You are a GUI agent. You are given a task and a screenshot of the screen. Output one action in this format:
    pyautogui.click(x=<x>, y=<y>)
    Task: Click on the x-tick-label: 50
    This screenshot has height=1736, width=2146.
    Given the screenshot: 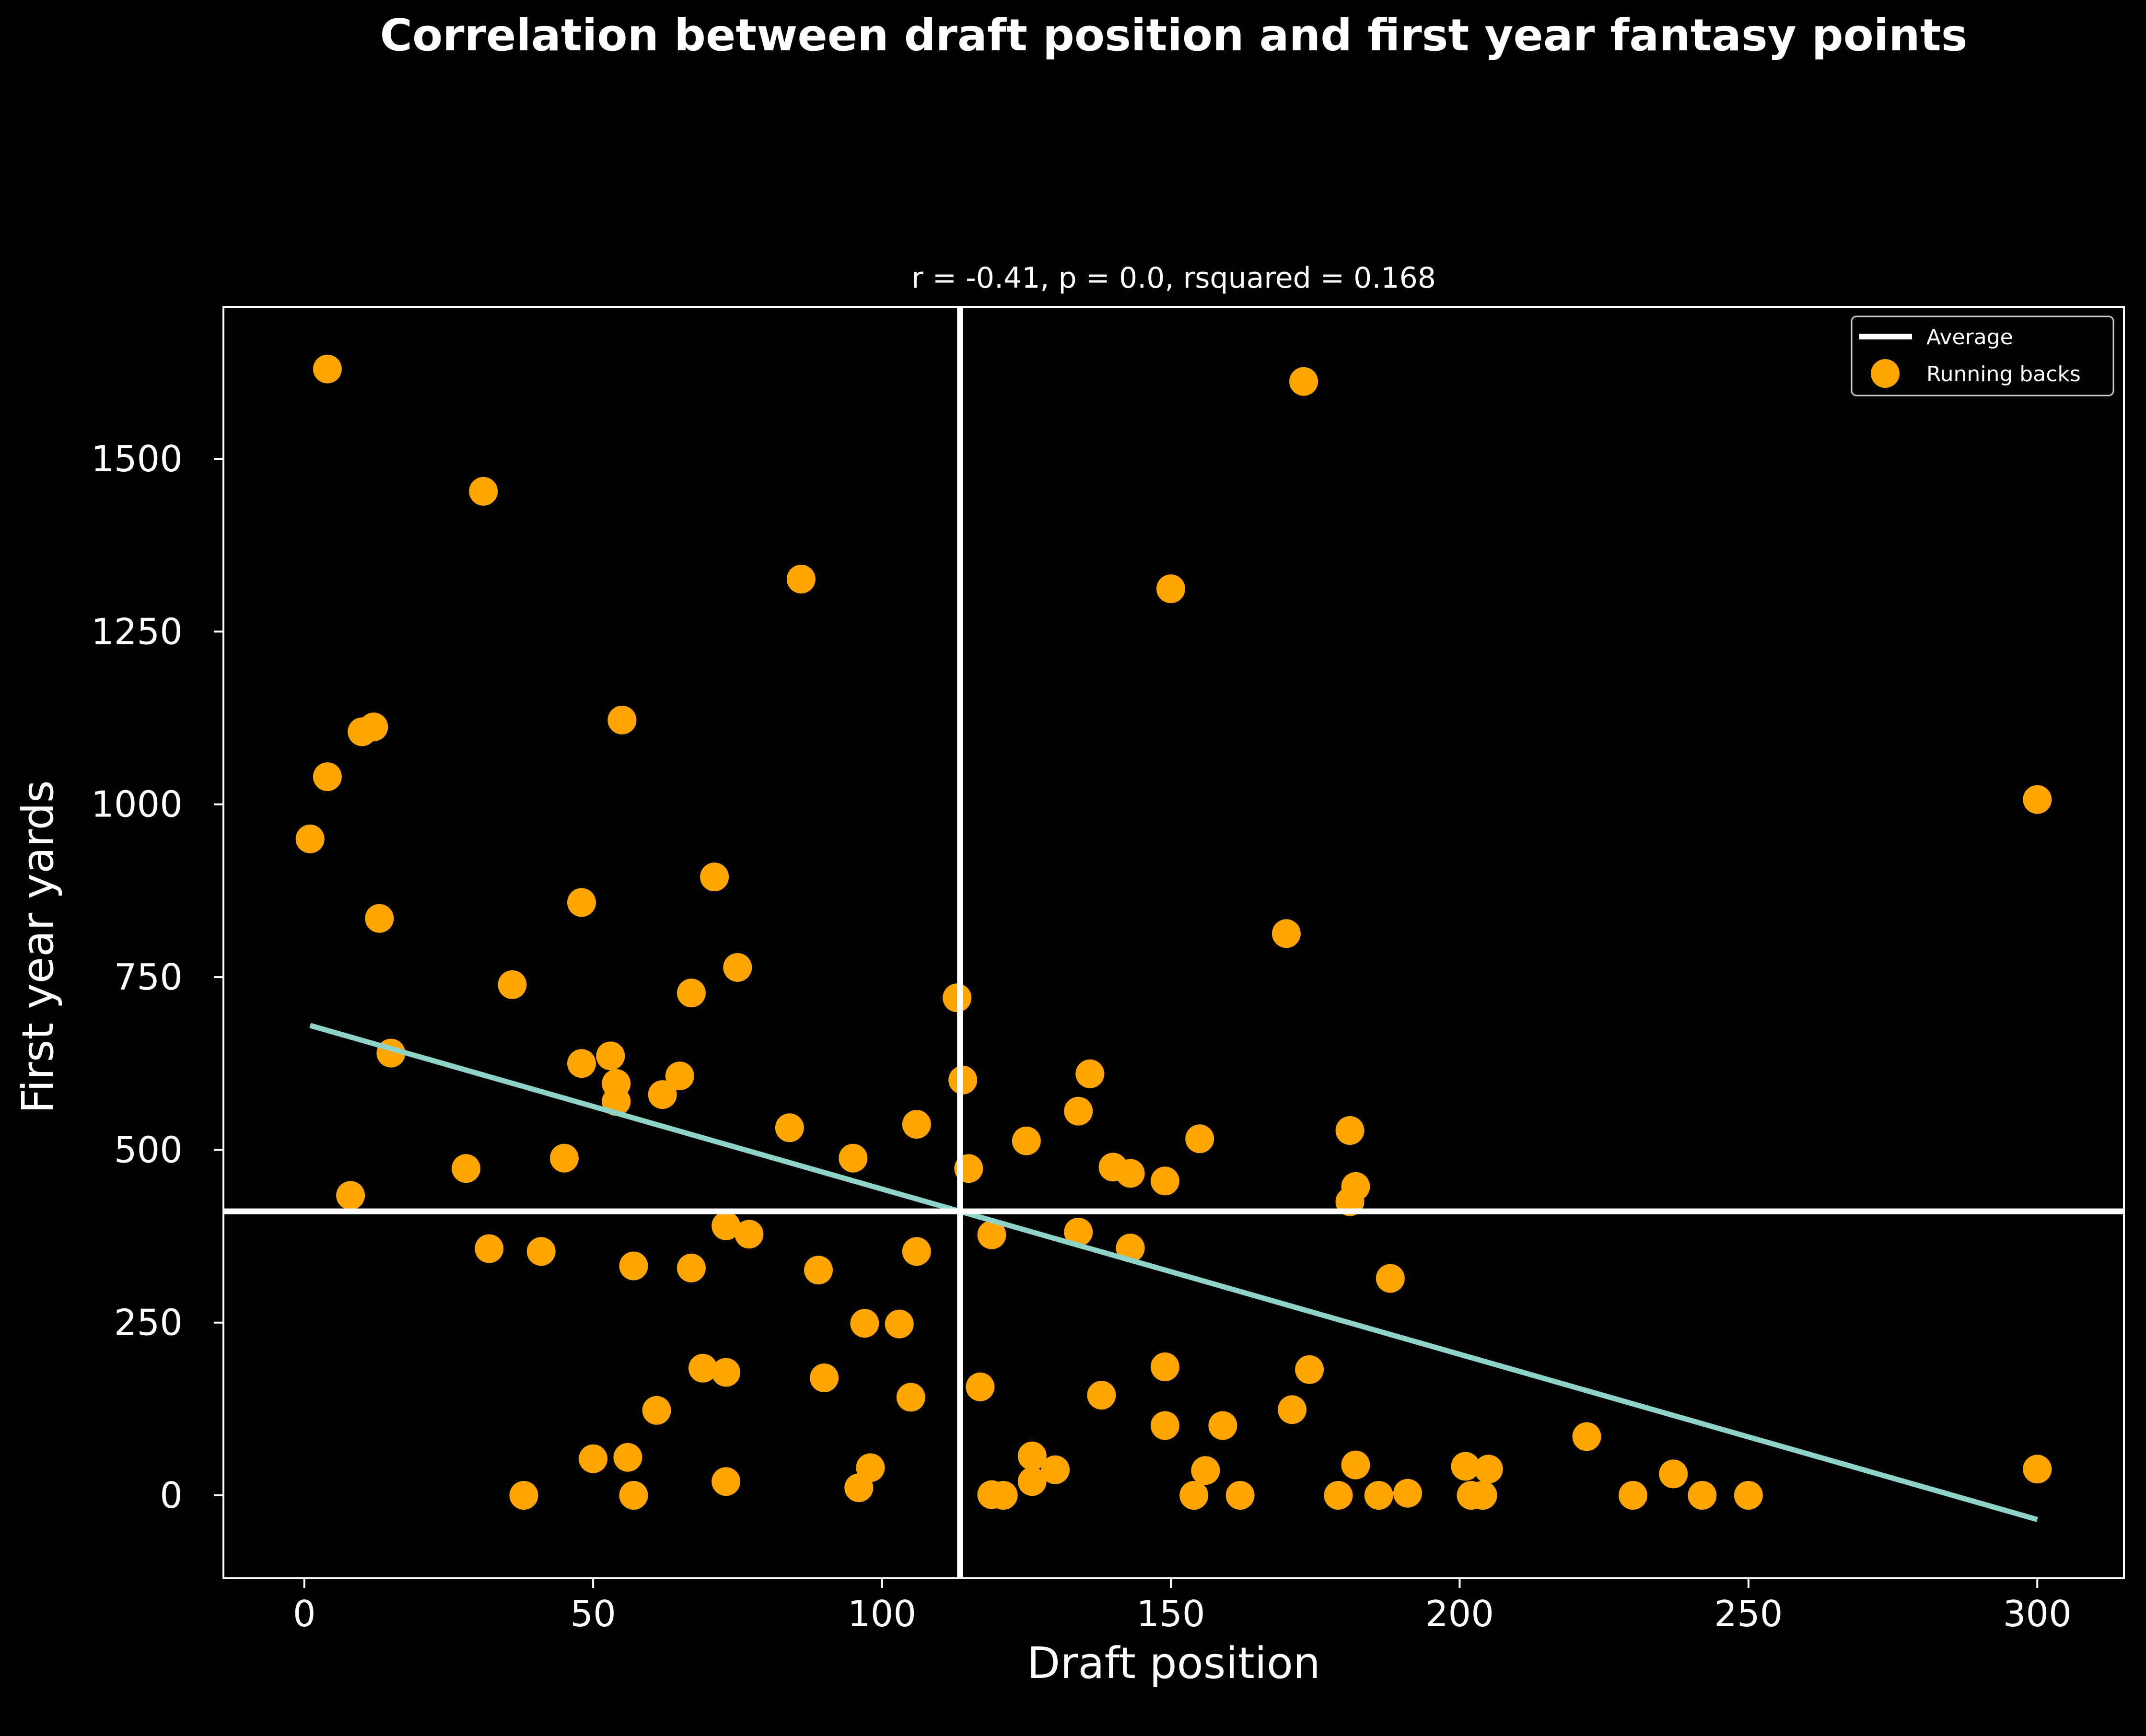 What is the action you would take?
    pyautogui.click(x=593, y=1614)
    